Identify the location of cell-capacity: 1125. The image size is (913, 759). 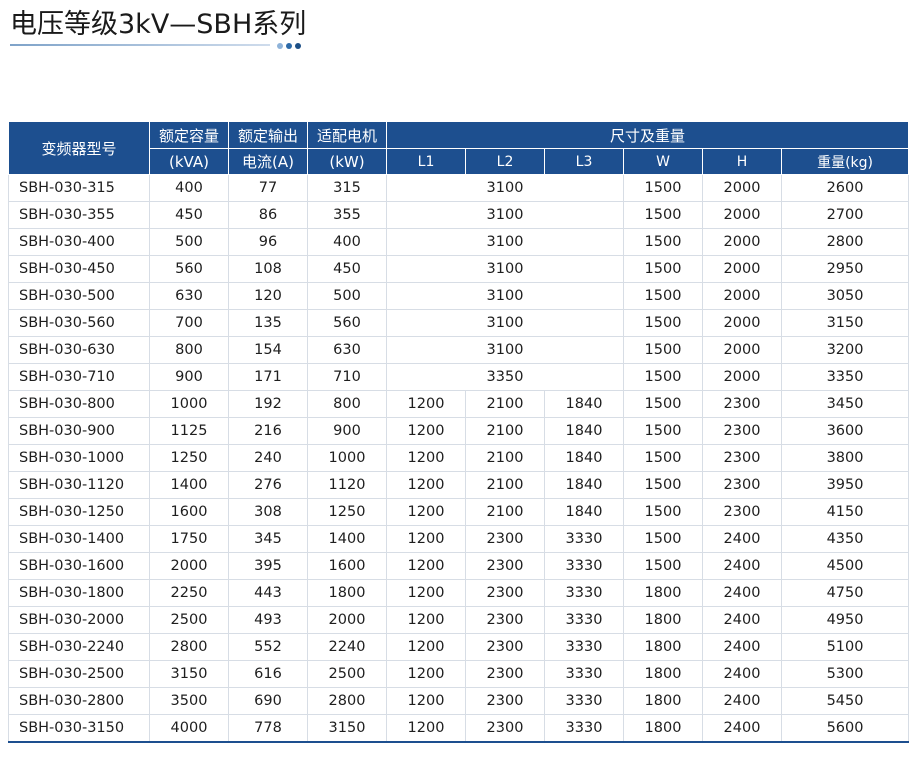
(189, 431).